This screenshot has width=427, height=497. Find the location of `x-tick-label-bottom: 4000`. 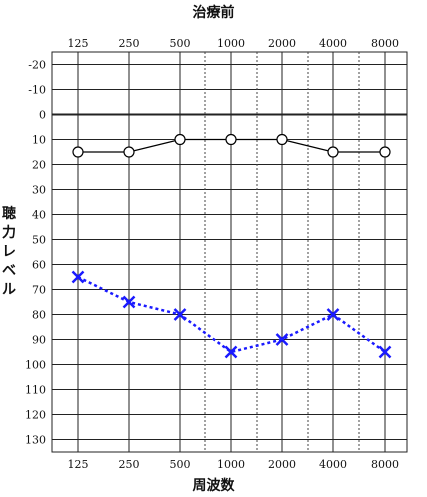

x-tick-label-bottom: 4000 is located at coordinates (333, 464).